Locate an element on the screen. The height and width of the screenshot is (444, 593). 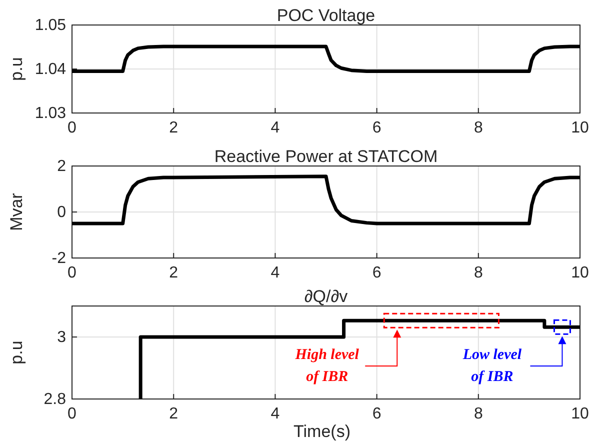
y-tick-label: 3 is located at coordinates (61, 337).